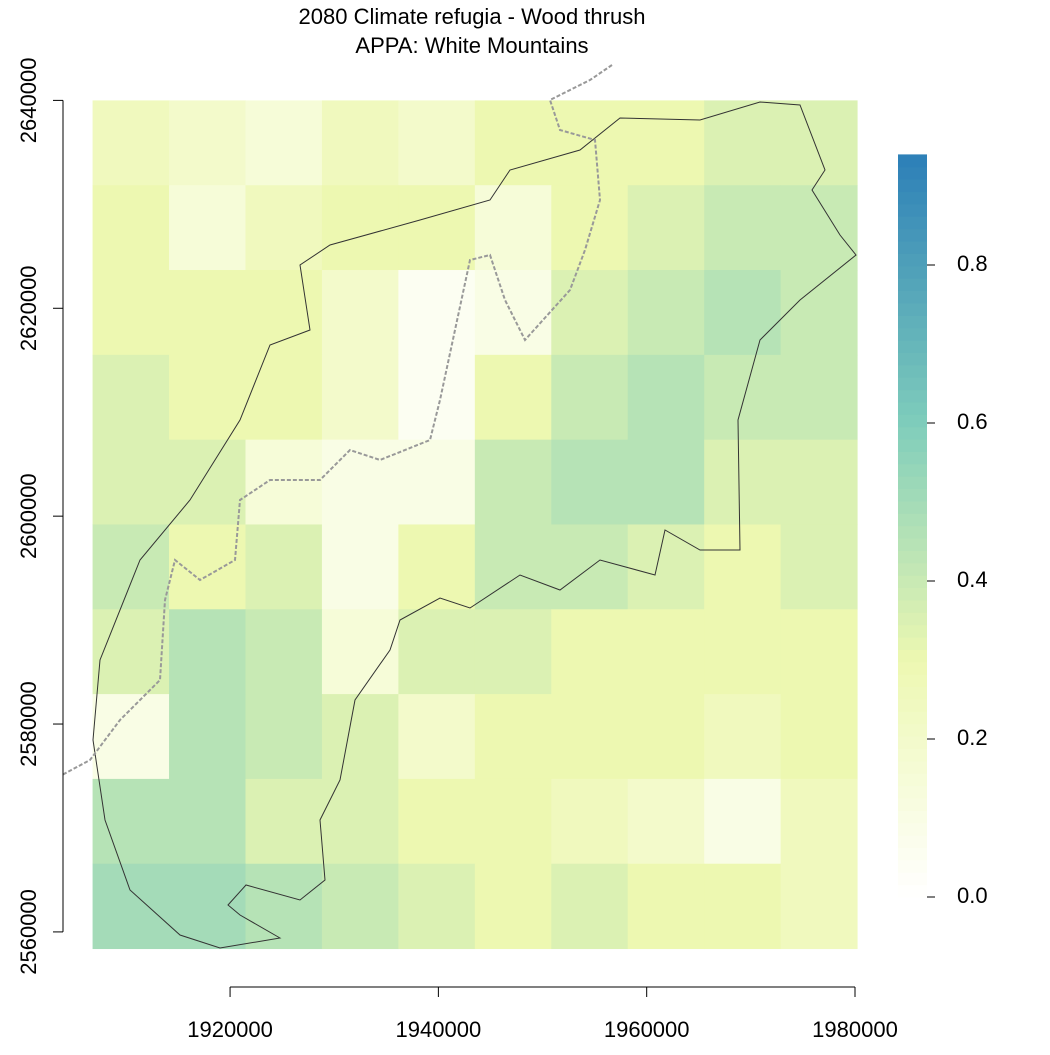 This screenshot has width=1050, height=1055. What do you see at coordinates (972, 263) in the screenshot?
I see `colorbar-tick-label: 0.8` at bounding box center [972, 263].